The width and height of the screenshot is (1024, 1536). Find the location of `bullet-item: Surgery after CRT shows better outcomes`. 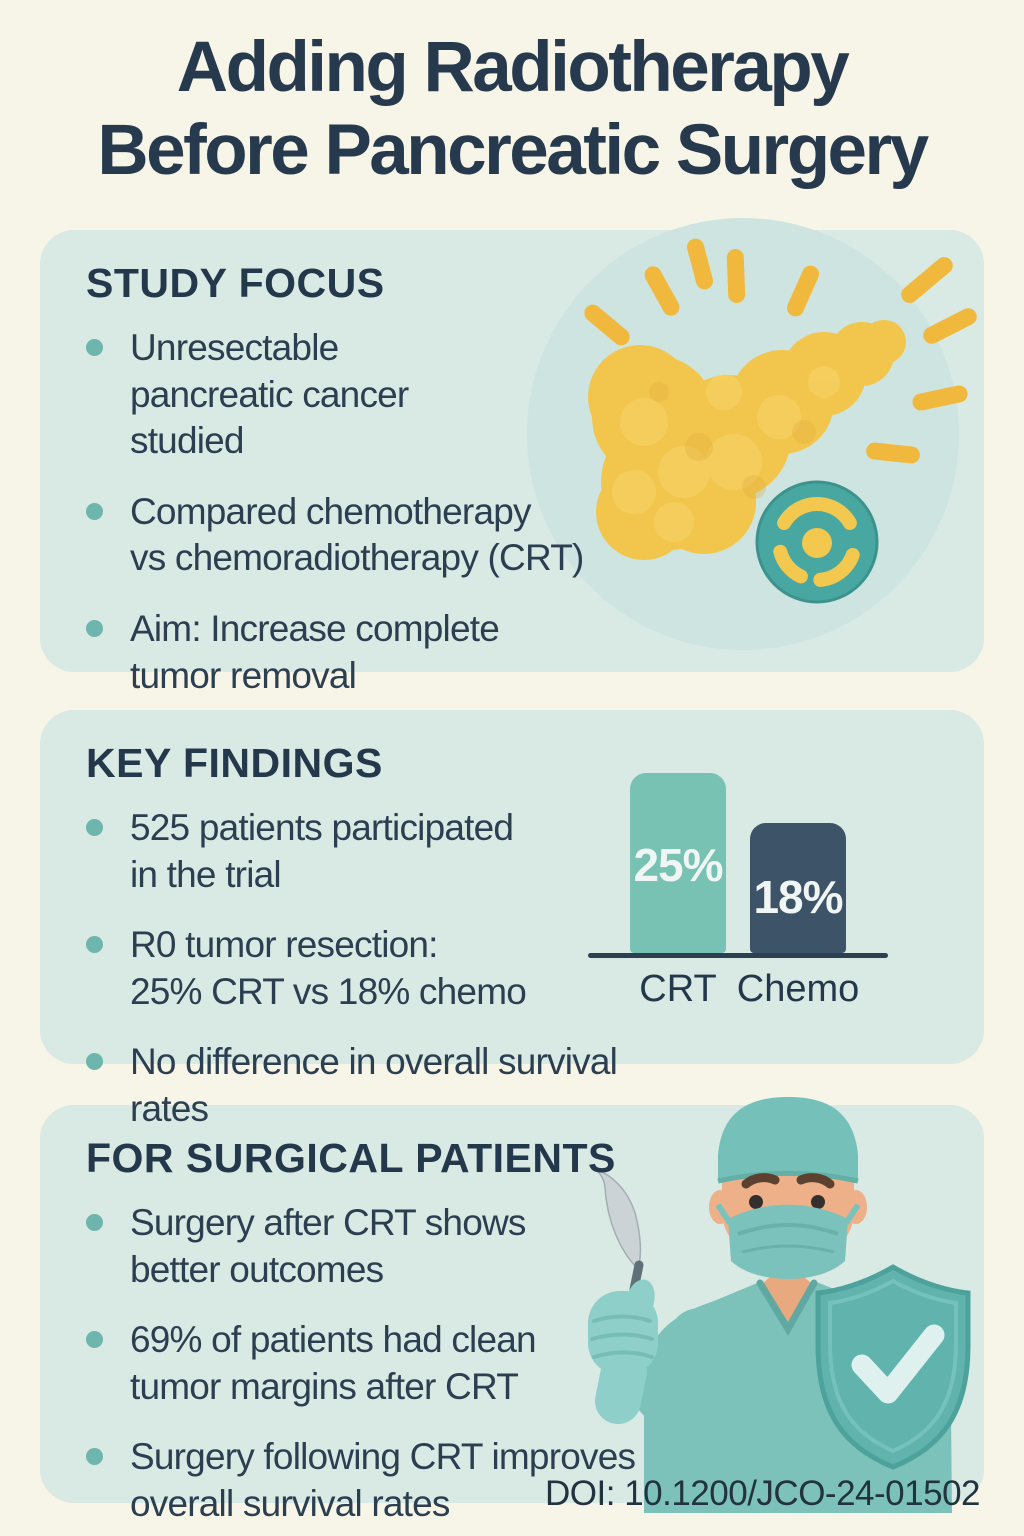

bullet-item: Surgery after CRT shows better outcomes is located at coordinates (393, 1246).